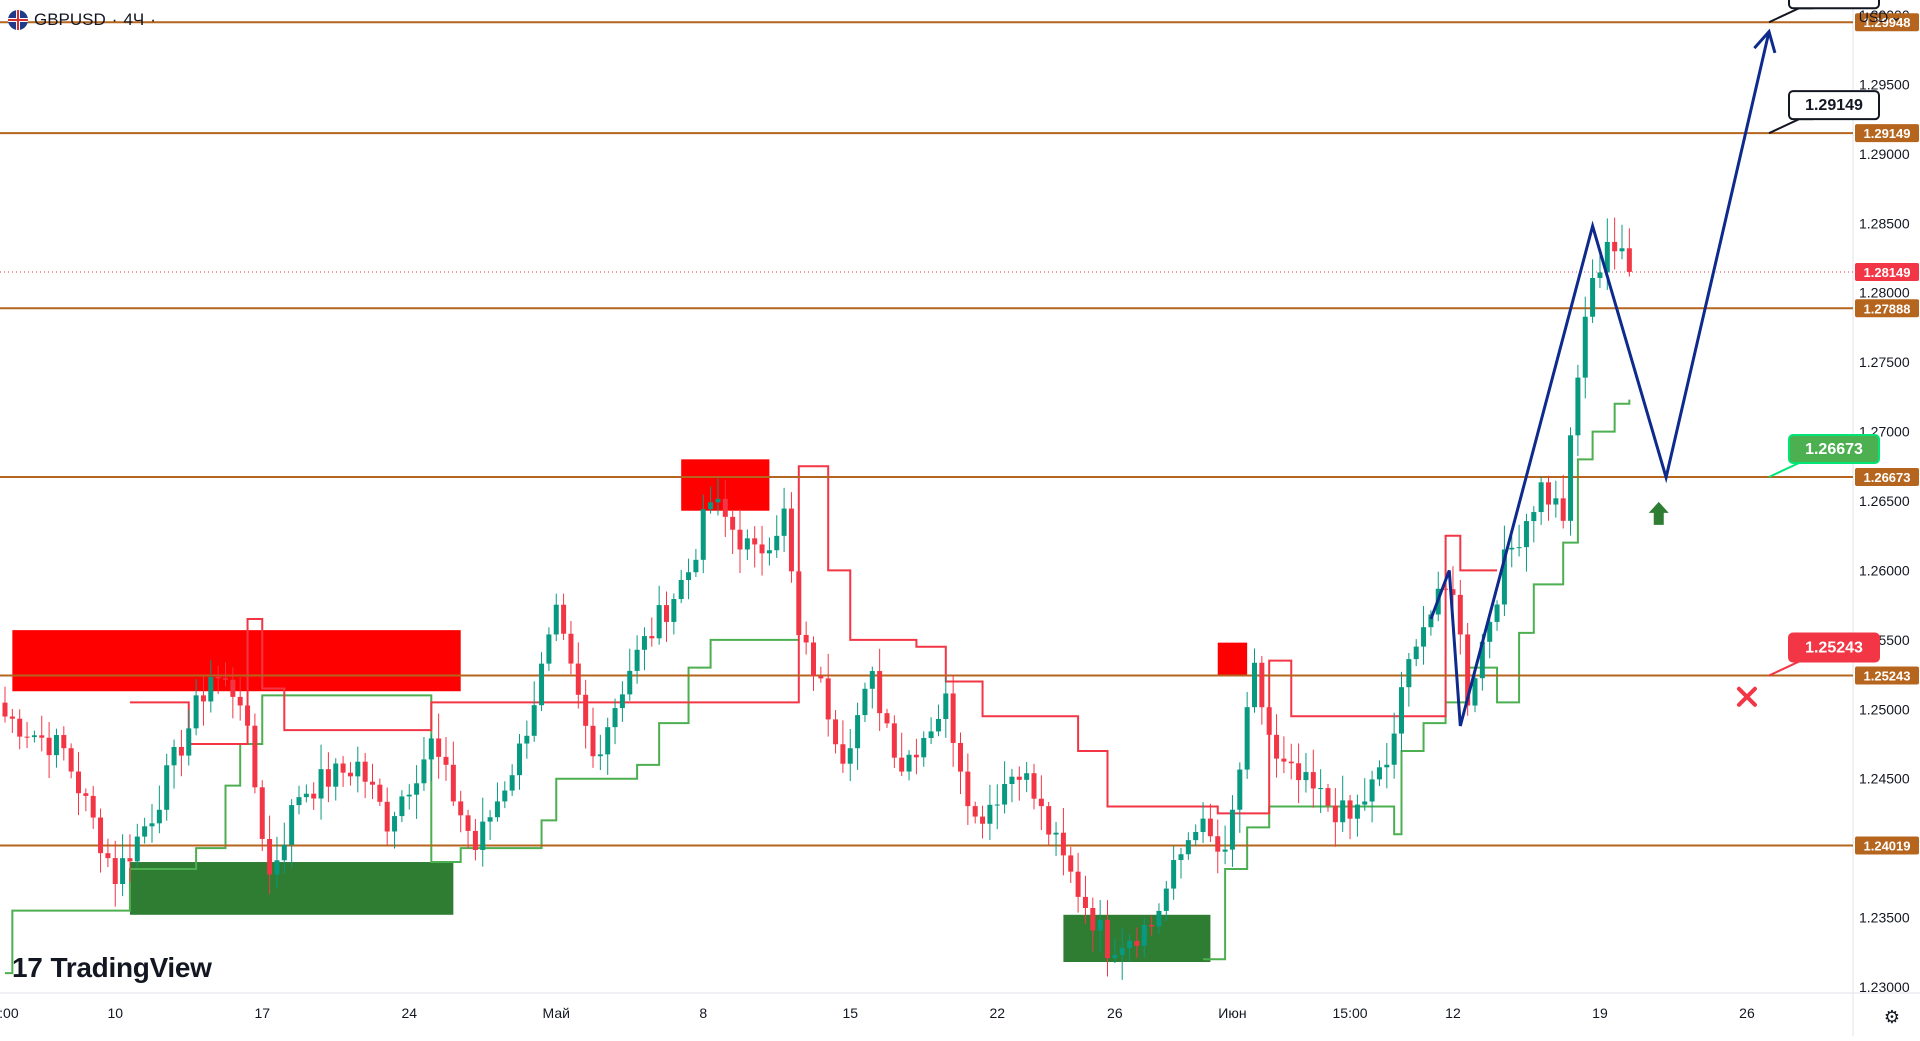 Image resolution: width=1920 pixels, height=1041 pixels. I want to click on time-tick-label: 10, so click(115, 1013).